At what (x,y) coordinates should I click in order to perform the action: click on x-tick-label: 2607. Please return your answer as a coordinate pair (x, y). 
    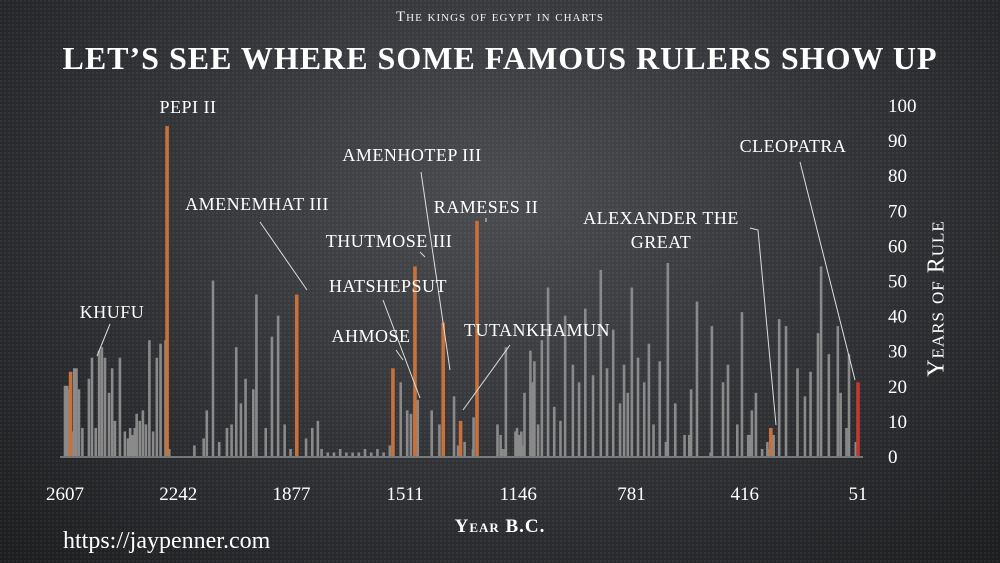
    Looking at the image, I should click on (65, 494).